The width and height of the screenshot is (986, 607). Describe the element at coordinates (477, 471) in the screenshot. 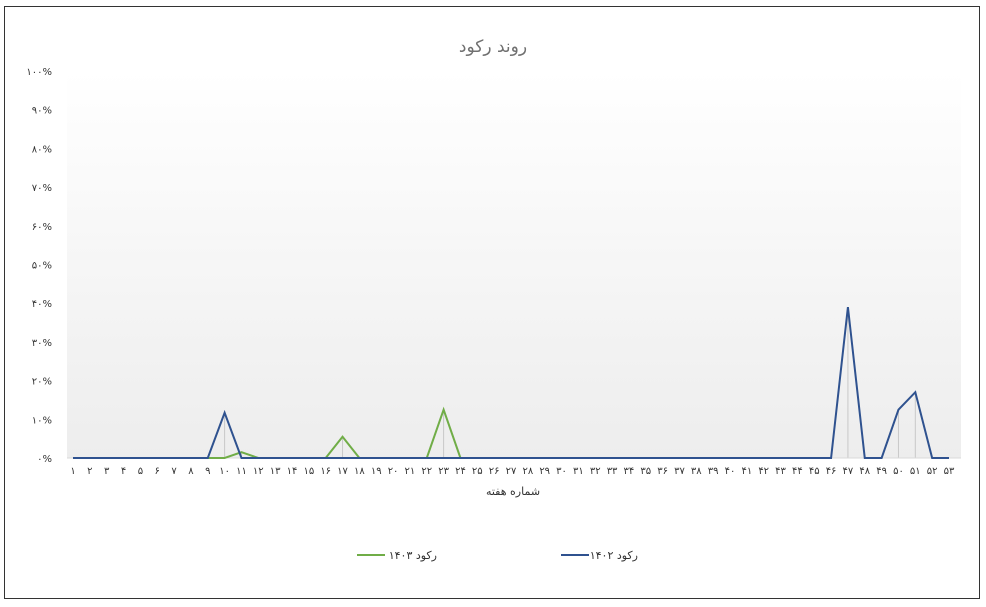

I see `x-tick-label: ۲۵` at that location.